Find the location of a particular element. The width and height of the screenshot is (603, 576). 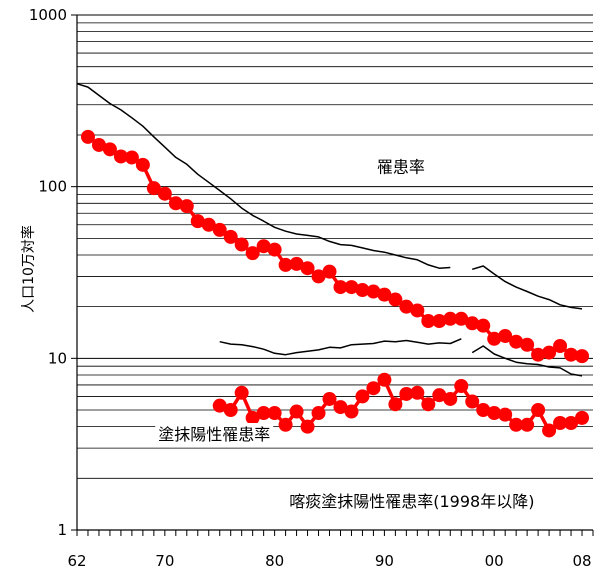

x-tick-label: 62 is located at coordinates (76, 561).